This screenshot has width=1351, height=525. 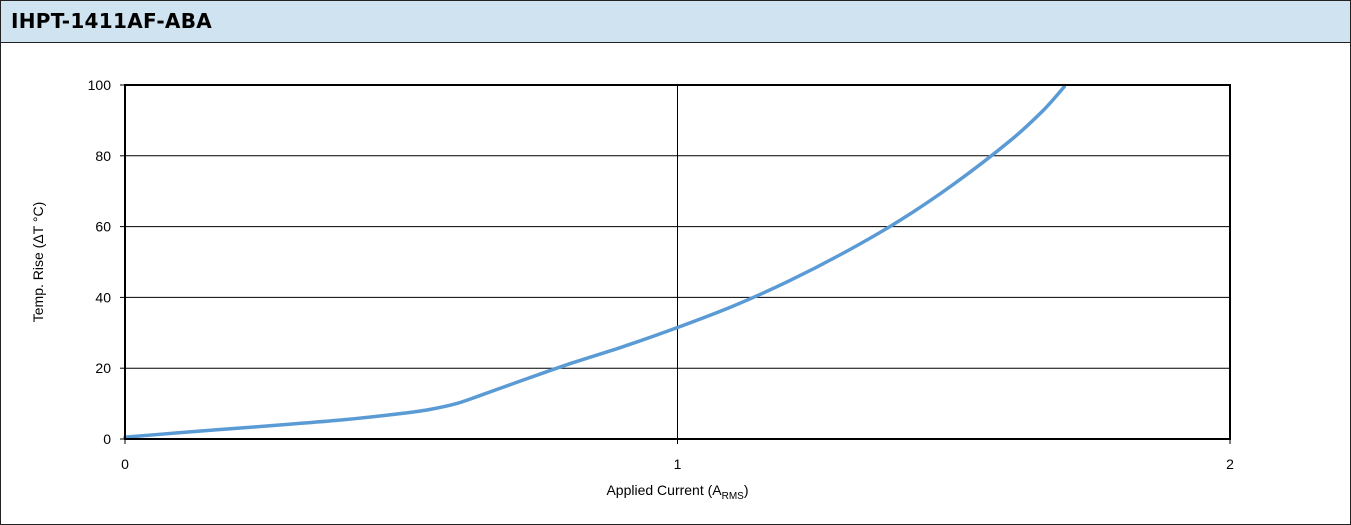 What do you see at coordinates (675, 22) in the screenshot?
I see `title-bar: IHPT-1411AF-ABA` at bounding box center [675, 22].